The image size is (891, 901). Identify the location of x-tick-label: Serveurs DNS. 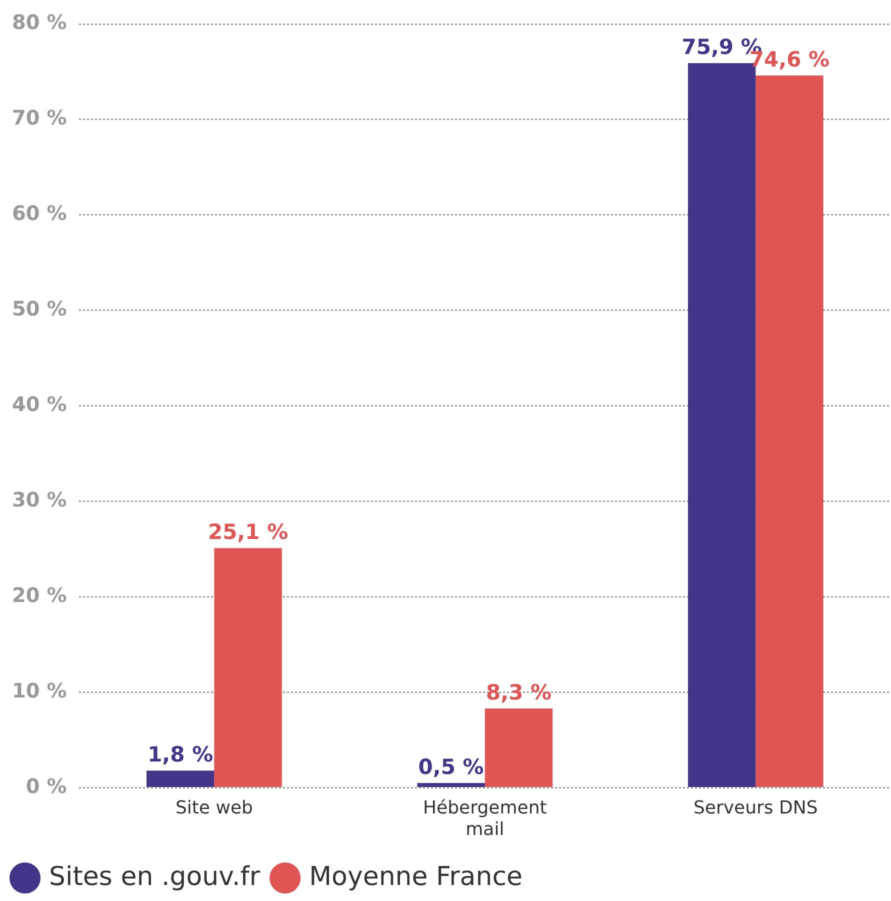
(755, 807).